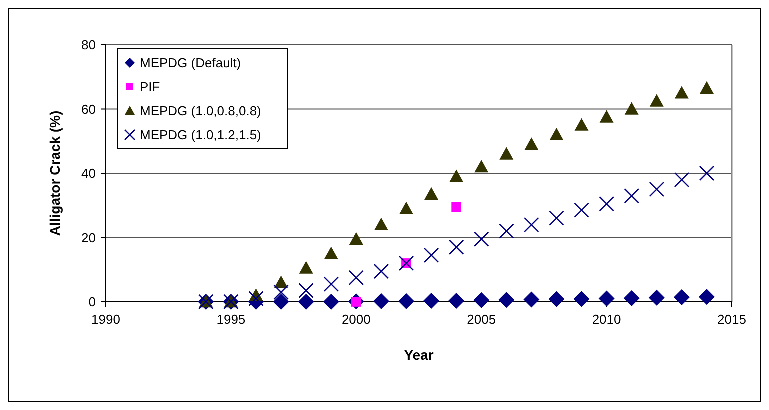 Image resolution: width=769 pixels, height=410 pixels. What do you see at coordinates (191, 63) in the screenshot?
I see `legend-label: MEPDG (Default)` at bounding box center [191, 63].